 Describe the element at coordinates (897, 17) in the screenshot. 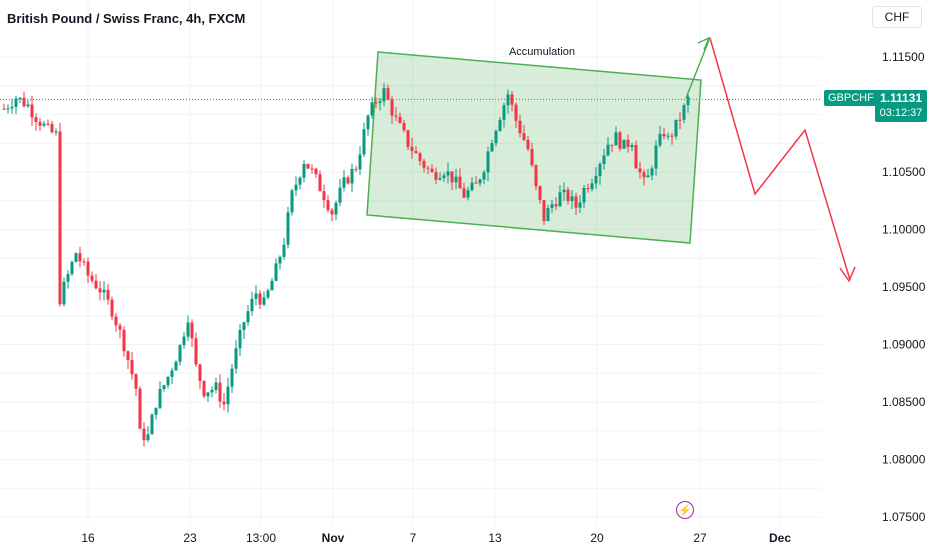

I see `currency-button: CHF` at that location.